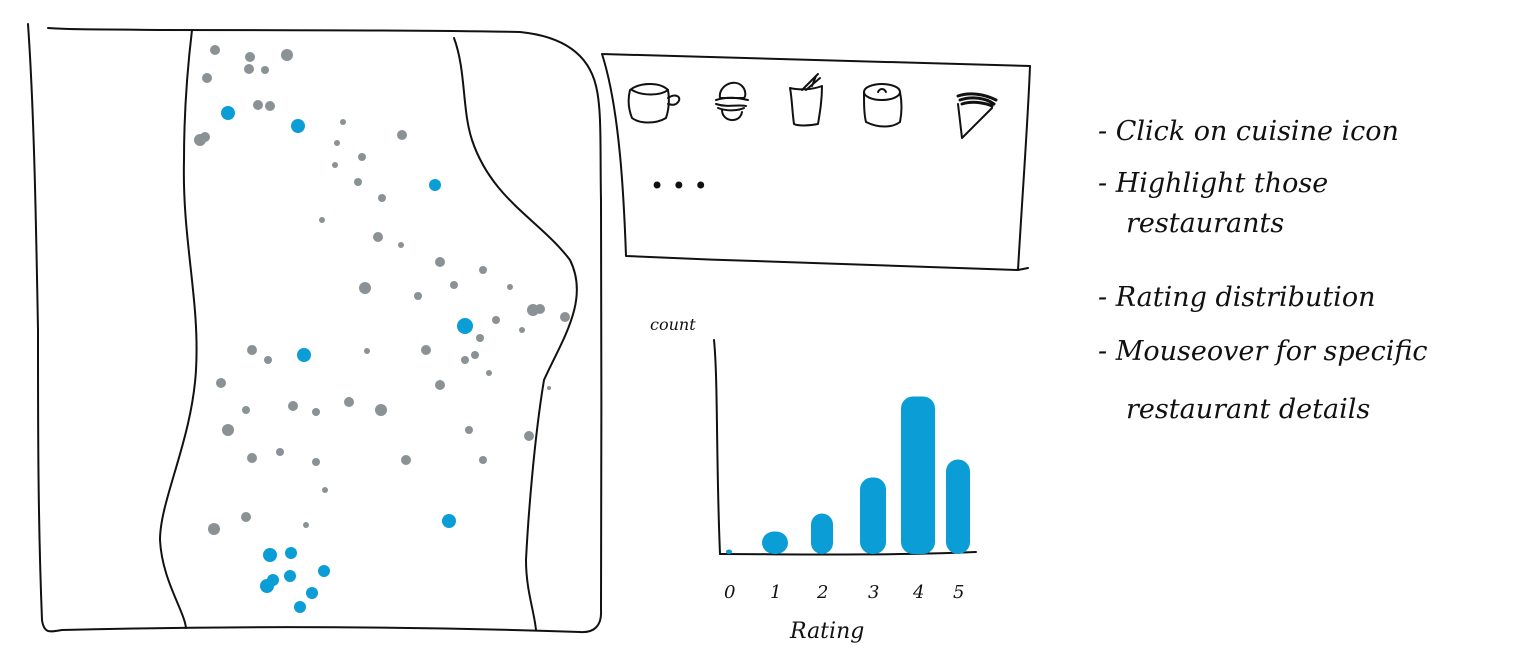  Describe the element at coordinates (732, 101) in the screenshot. I see `burger-icon` at that location.